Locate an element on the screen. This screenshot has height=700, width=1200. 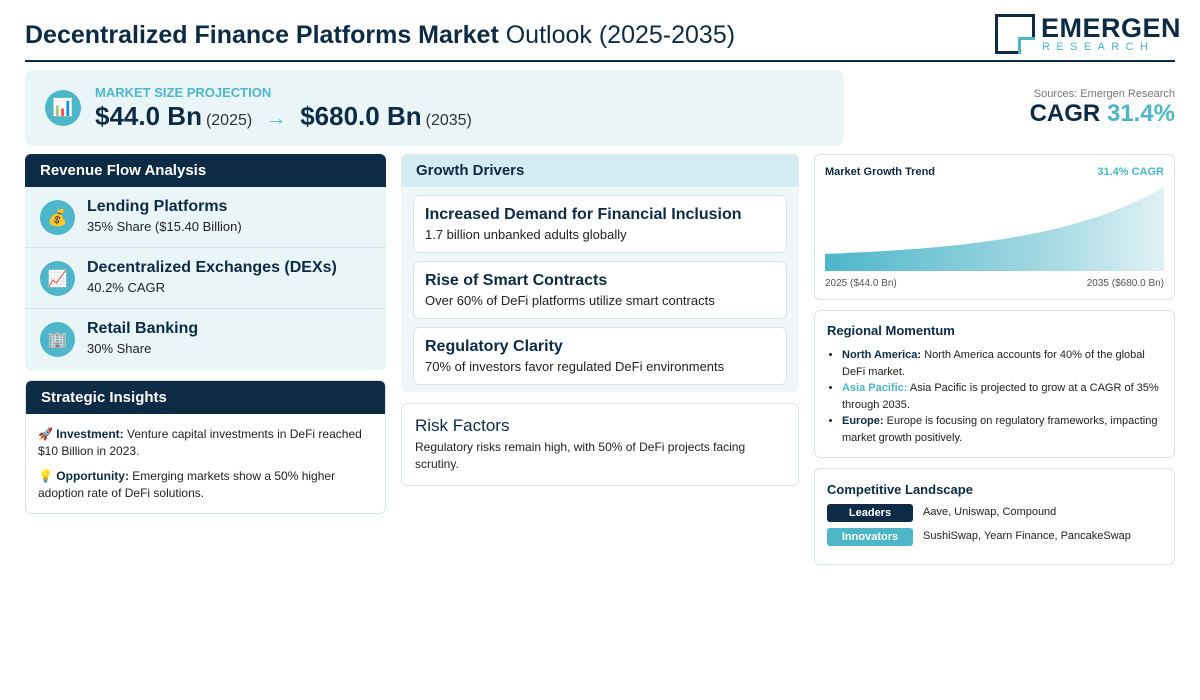
chart-x-start-label: 2025 ($44.0 Bn) is located at coordinates (861, 283).